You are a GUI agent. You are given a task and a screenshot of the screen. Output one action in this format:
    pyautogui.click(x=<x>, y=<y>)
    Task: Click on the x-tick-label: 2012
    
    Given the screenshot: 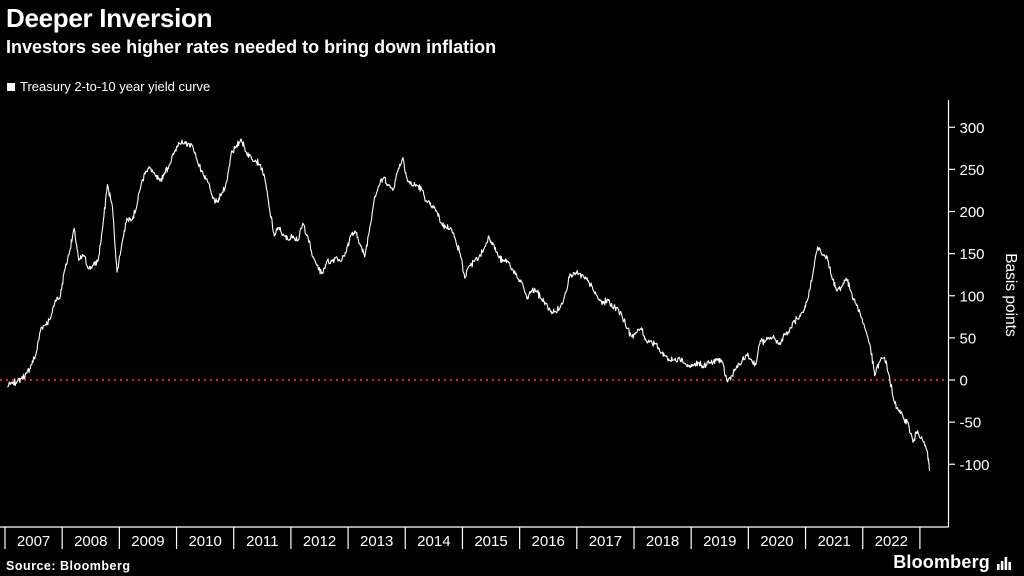 What is the action you would take?
    pyautogui.click(x=319, y=541)
    